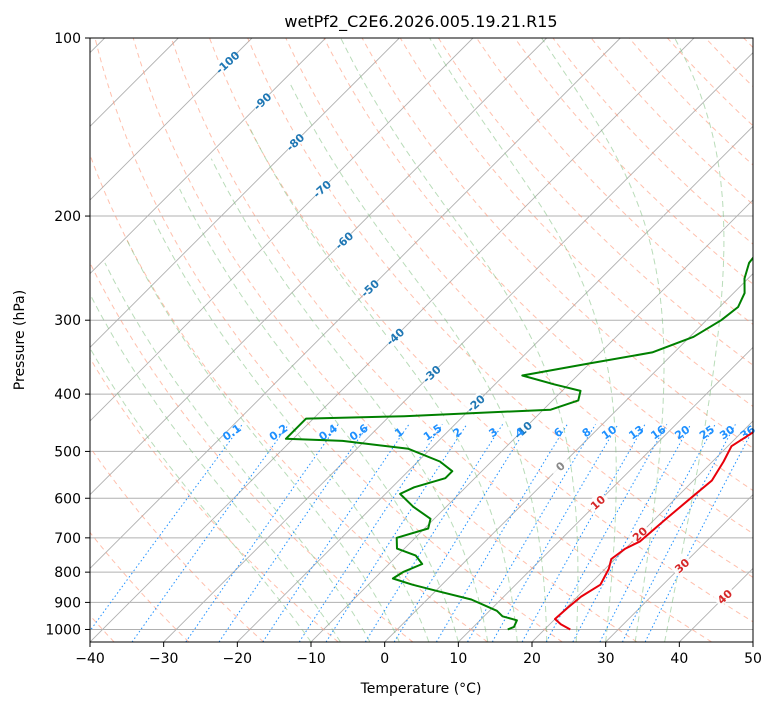 The image size is (775, 708). Describe the element at coordinates (63, 630) in the screenshot. I see `y-tick-label: 1000` at that location.